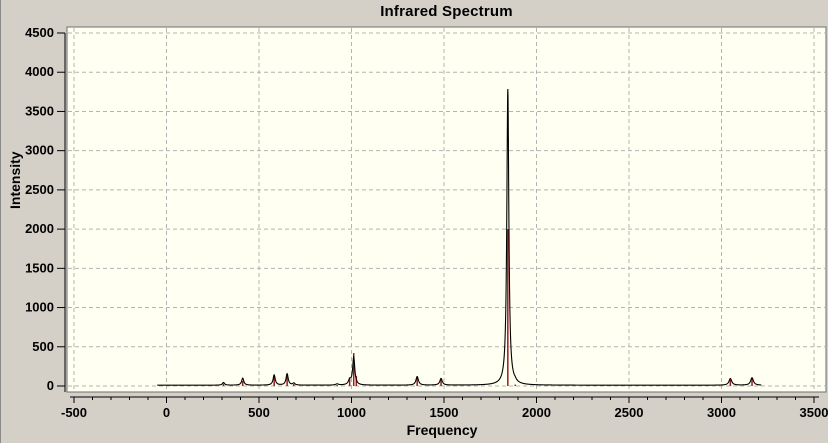  What do you see at coordinates (629, 412) in the screenshot?
I see `x-tick-label: 2500` at bounding box center [629, 412].